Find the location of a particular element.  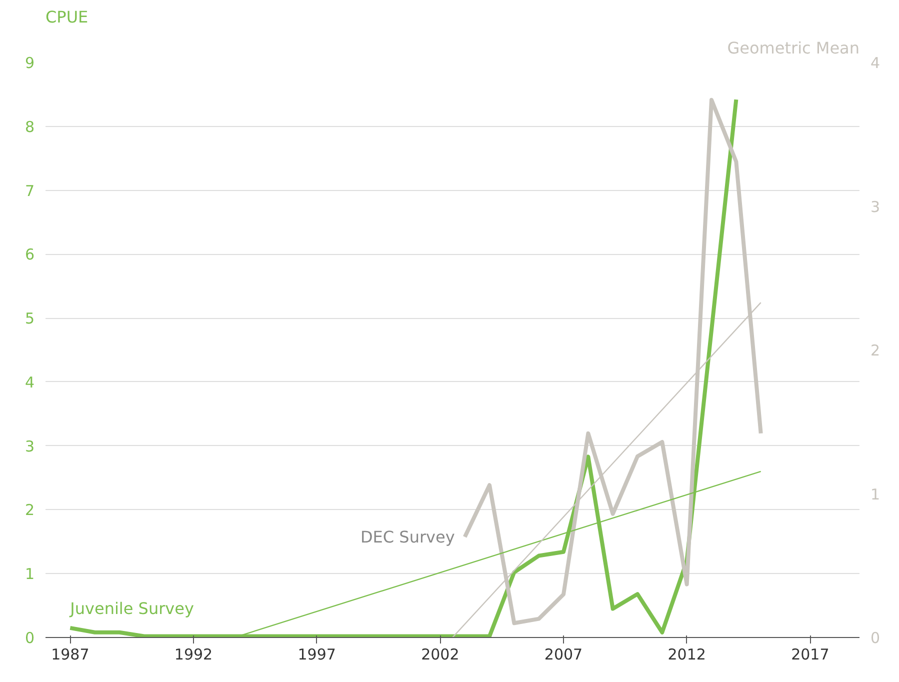

y-tick-label: 6 is located at coordinates (29, 255).